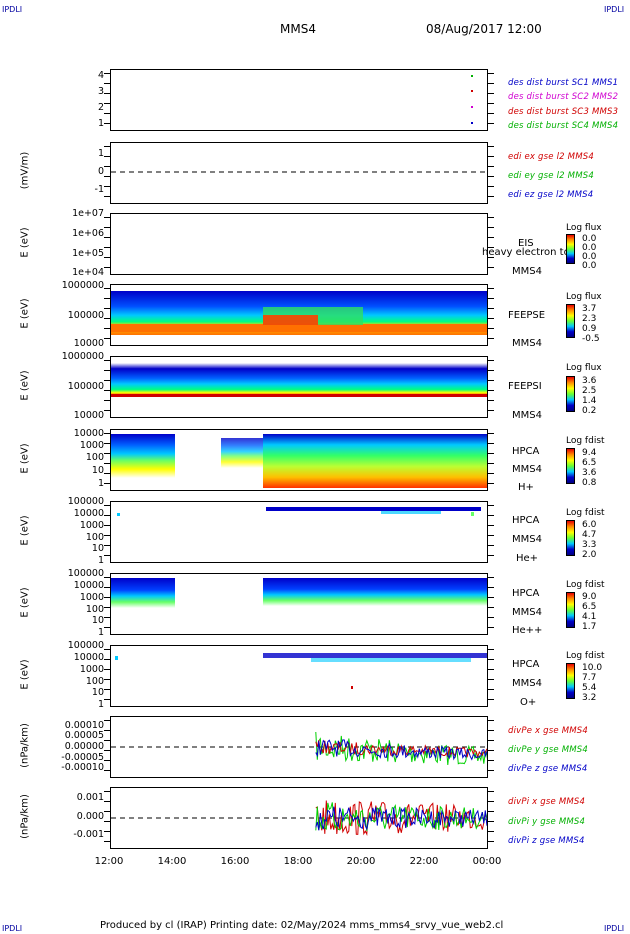  I want to click on divpi-ytick: 0.000, so click(90, 816).